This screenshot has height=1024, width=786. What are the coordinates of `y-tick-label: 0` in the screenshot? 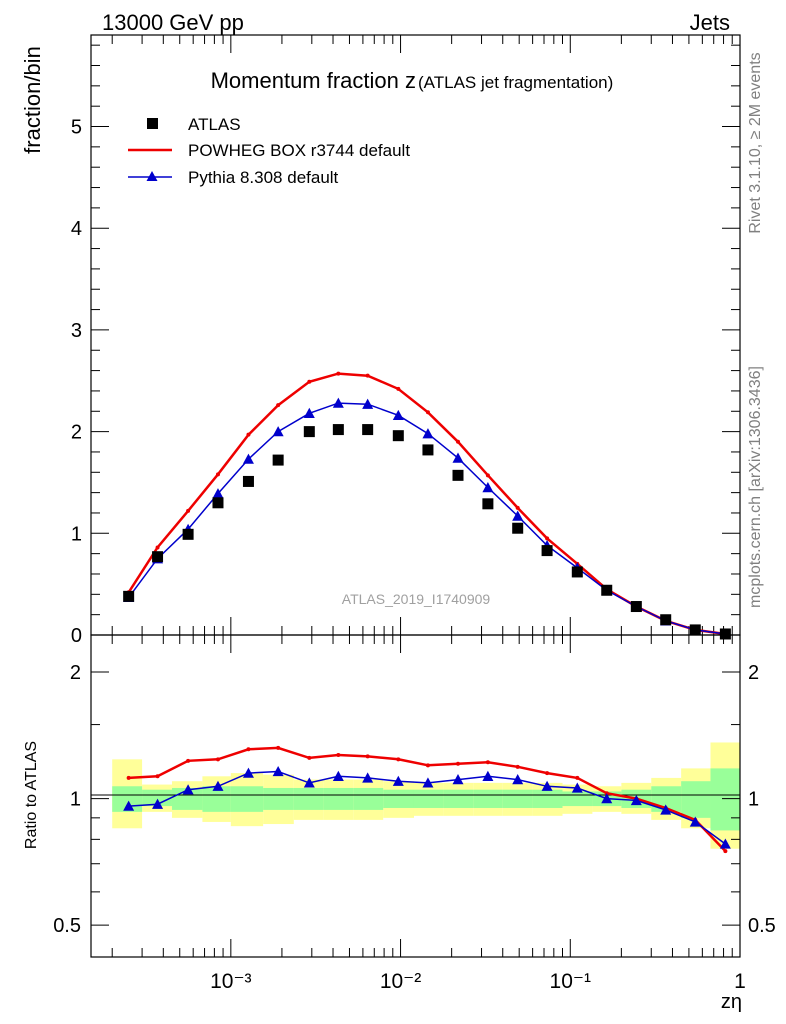 It's located at (76, 636).